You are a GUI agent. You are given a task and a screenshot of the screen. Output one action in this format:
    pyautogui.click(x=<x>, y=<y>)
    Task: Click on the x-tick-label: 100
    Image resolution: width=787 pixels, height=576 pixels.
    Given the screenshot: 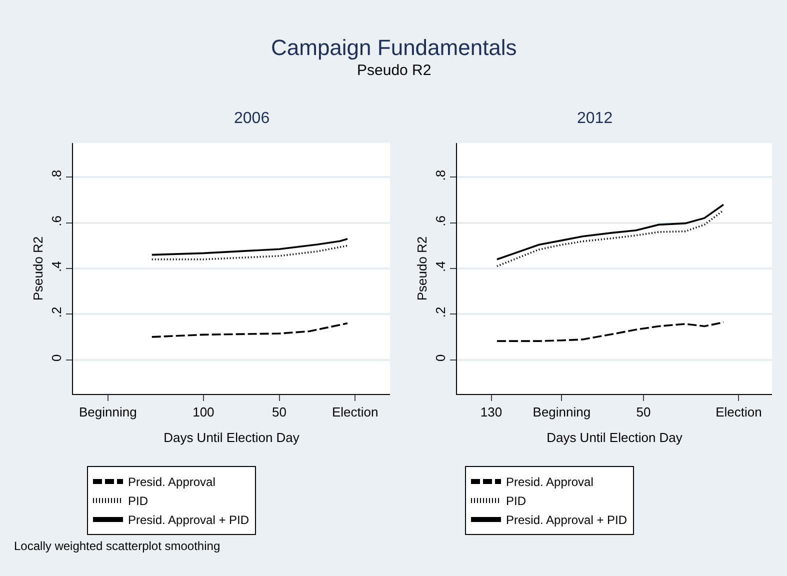 What is the action you would take?
    pyautogui.click(x=203, y=412)
    